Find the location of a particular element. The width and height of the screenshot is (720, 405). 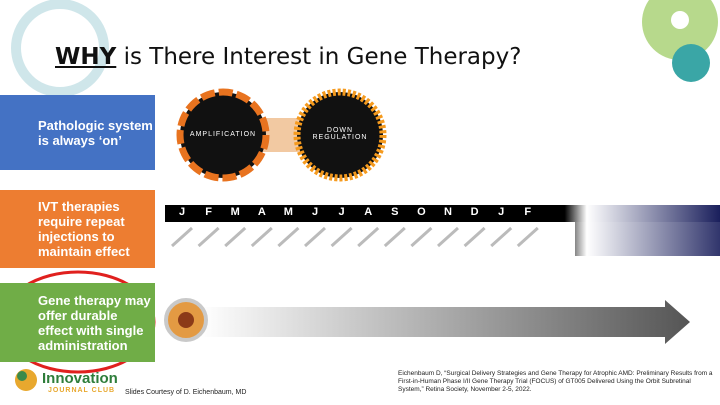

timeline-bar is located at coordinates (442, 213).